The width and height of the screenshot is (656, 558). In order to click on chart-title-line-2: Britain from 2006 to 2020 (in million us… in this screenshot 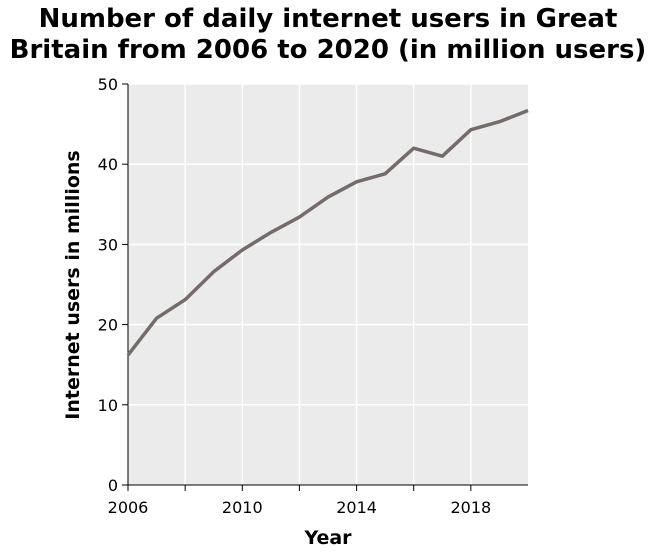, I will do `click(328, 50)`.